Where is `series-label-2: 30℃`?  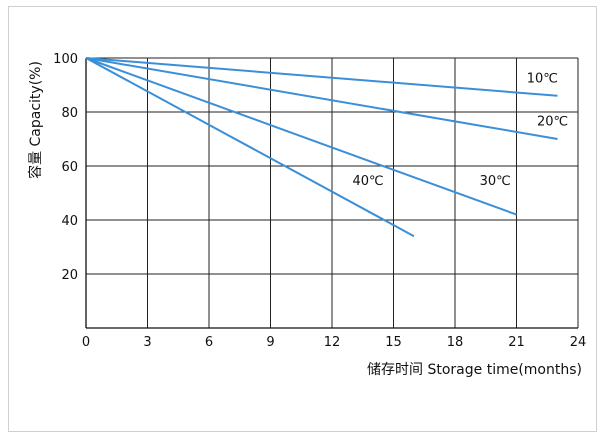
series-label-2: 30℃ is located at coordinates (495, 181).